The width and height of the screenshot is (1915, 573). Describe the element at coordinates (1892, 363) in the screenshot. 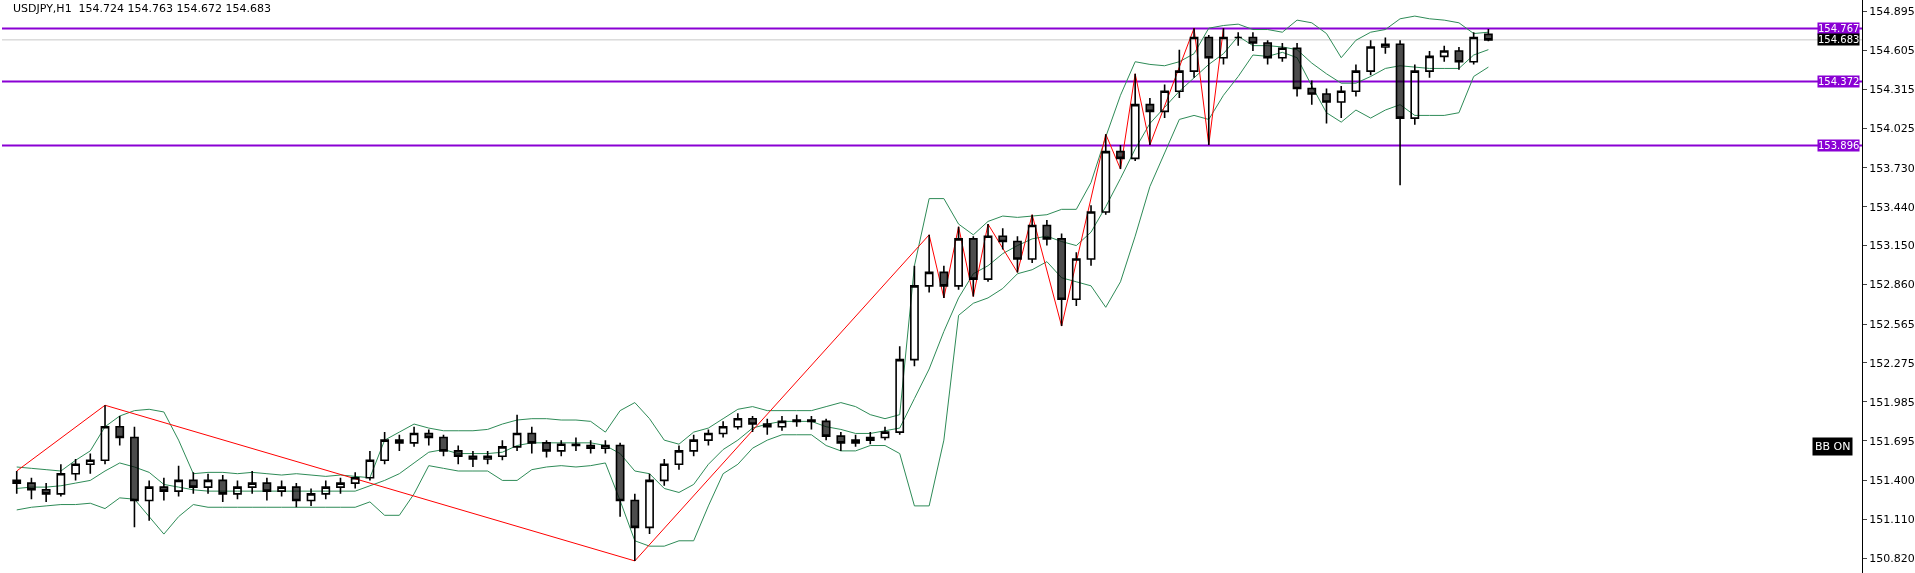

I see `y-tick-label: 152.275` at that location.